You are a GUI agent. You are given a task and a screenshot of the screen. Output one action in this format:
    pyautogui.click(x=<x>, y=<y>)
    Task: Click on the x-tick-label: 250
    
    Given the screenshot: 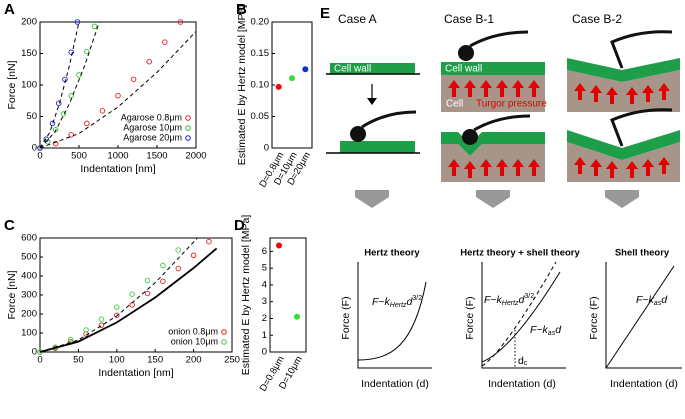 What is the action you would take?
    pyautogui.click(x=232, y=360)
    